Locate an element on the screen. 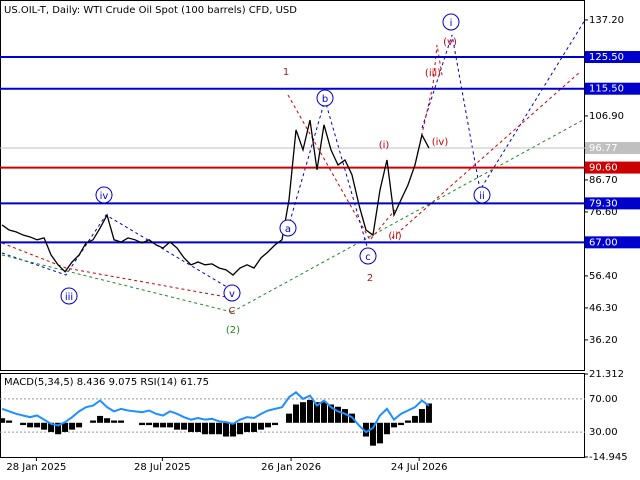  green-wave-line is located at coordinates (117, 283).